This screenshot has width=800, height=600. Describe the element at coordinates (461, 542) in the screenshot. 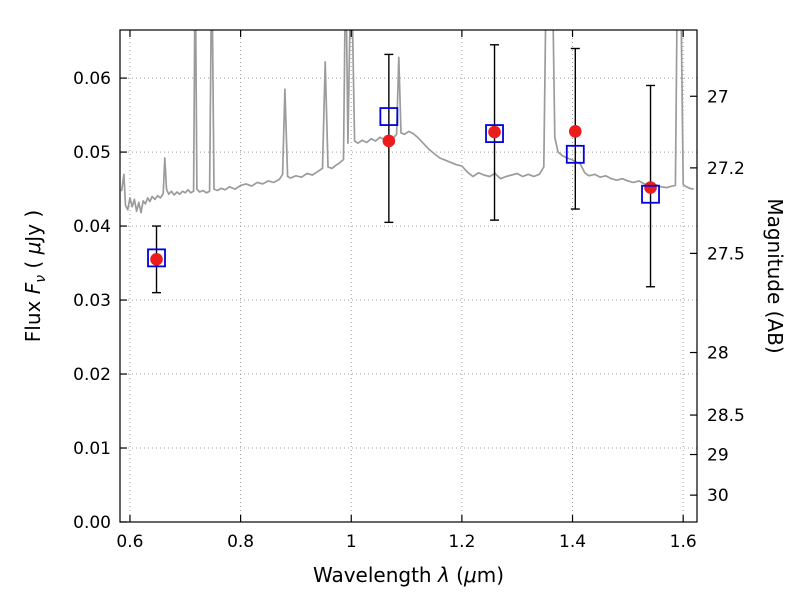

I see `x-tick-label: 1.2` at that location.